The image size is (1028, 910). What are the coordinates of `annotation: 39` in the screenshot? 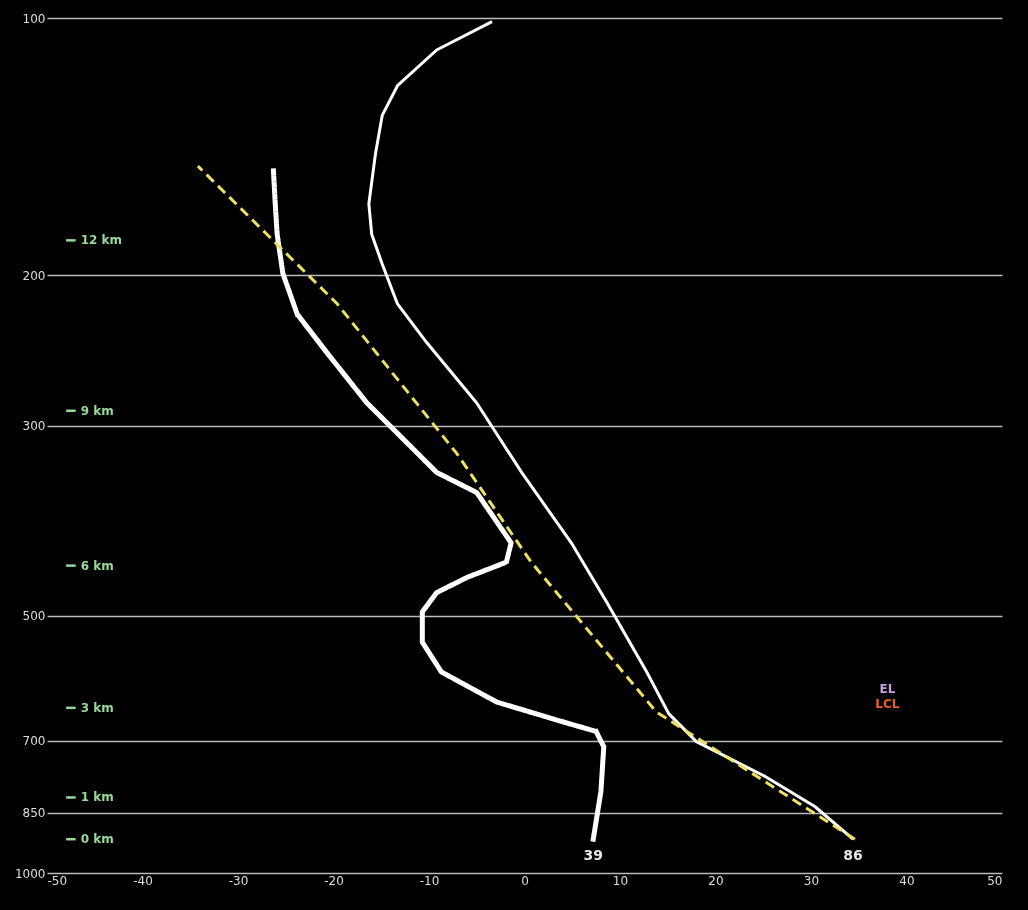 It's located at (593, 855).